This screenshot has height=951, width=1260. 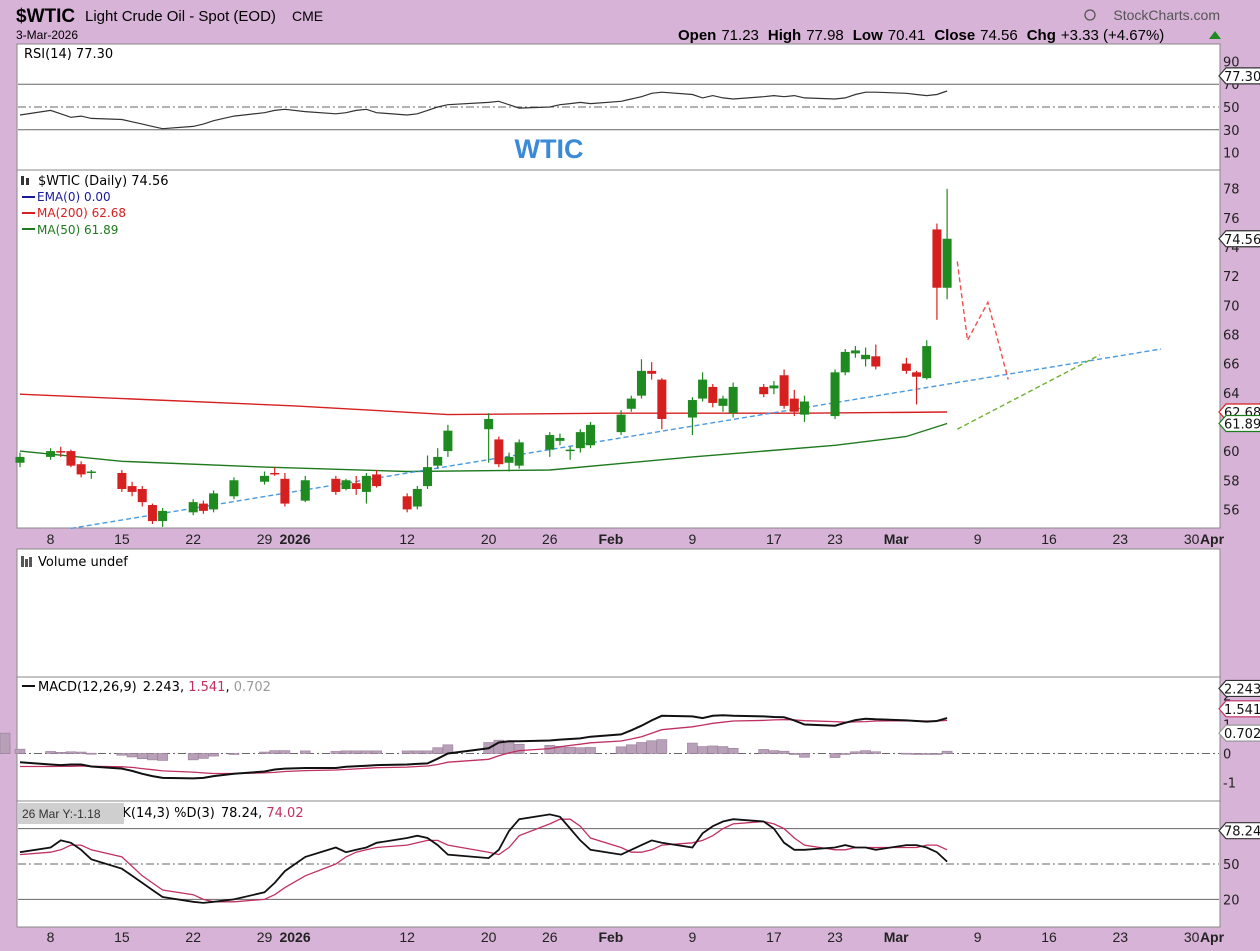 I want to click on stoch-x-tick-label: 16, so click(x=1049, y=937).